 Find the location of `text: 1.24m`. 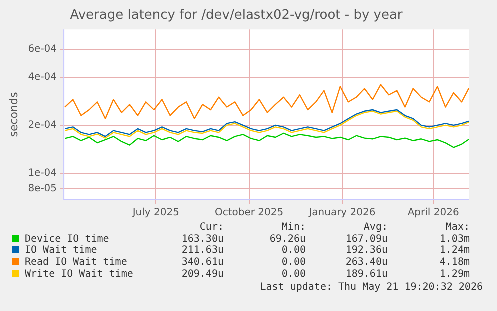

text: 1.24m is located at coordinates (454, 251).